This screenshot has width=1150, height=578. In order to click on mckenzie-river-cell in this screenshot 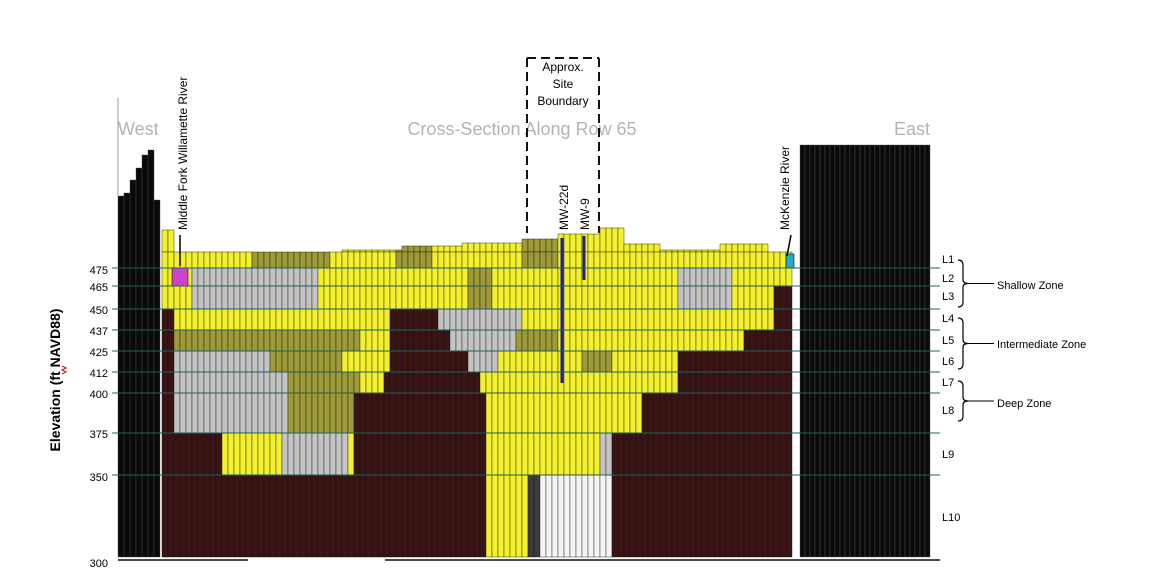, I will do `click(790, 261)`.